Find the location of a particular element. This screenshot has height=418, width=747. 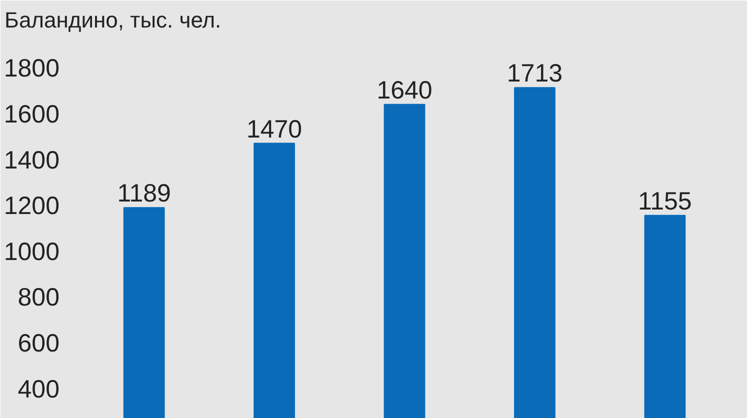

y-tick-label: 800 is located at coordinates (39, 298).